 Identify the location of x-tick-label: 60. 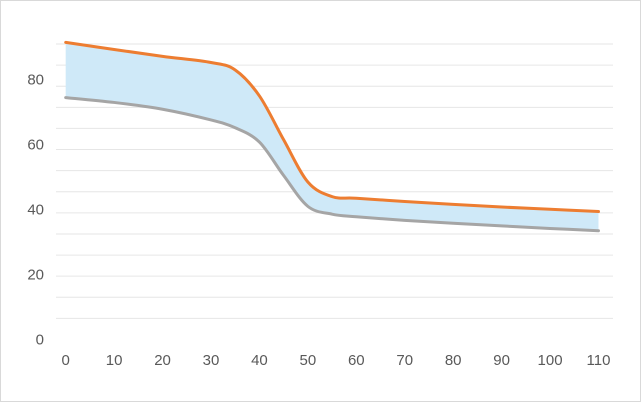
(356, 360).